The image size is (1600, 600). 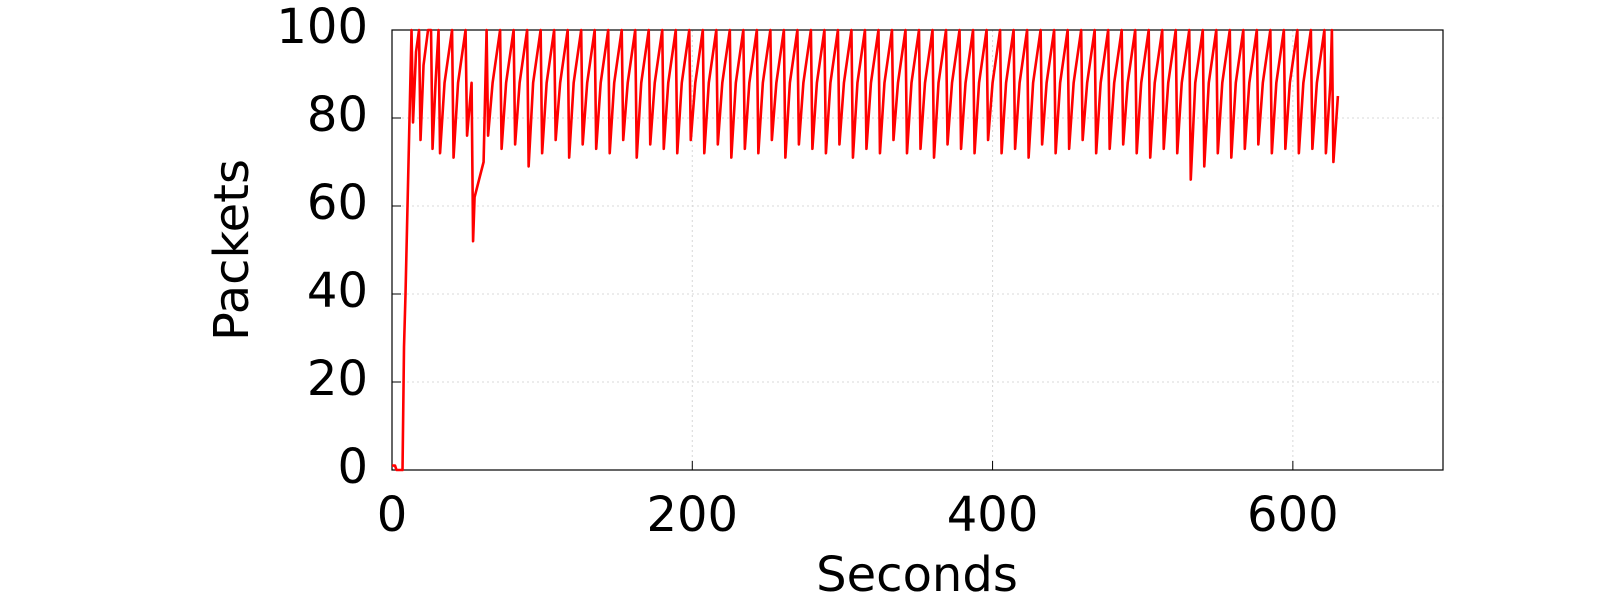 I want to click on y-tick-label: 40, so click(x=337, y=291).